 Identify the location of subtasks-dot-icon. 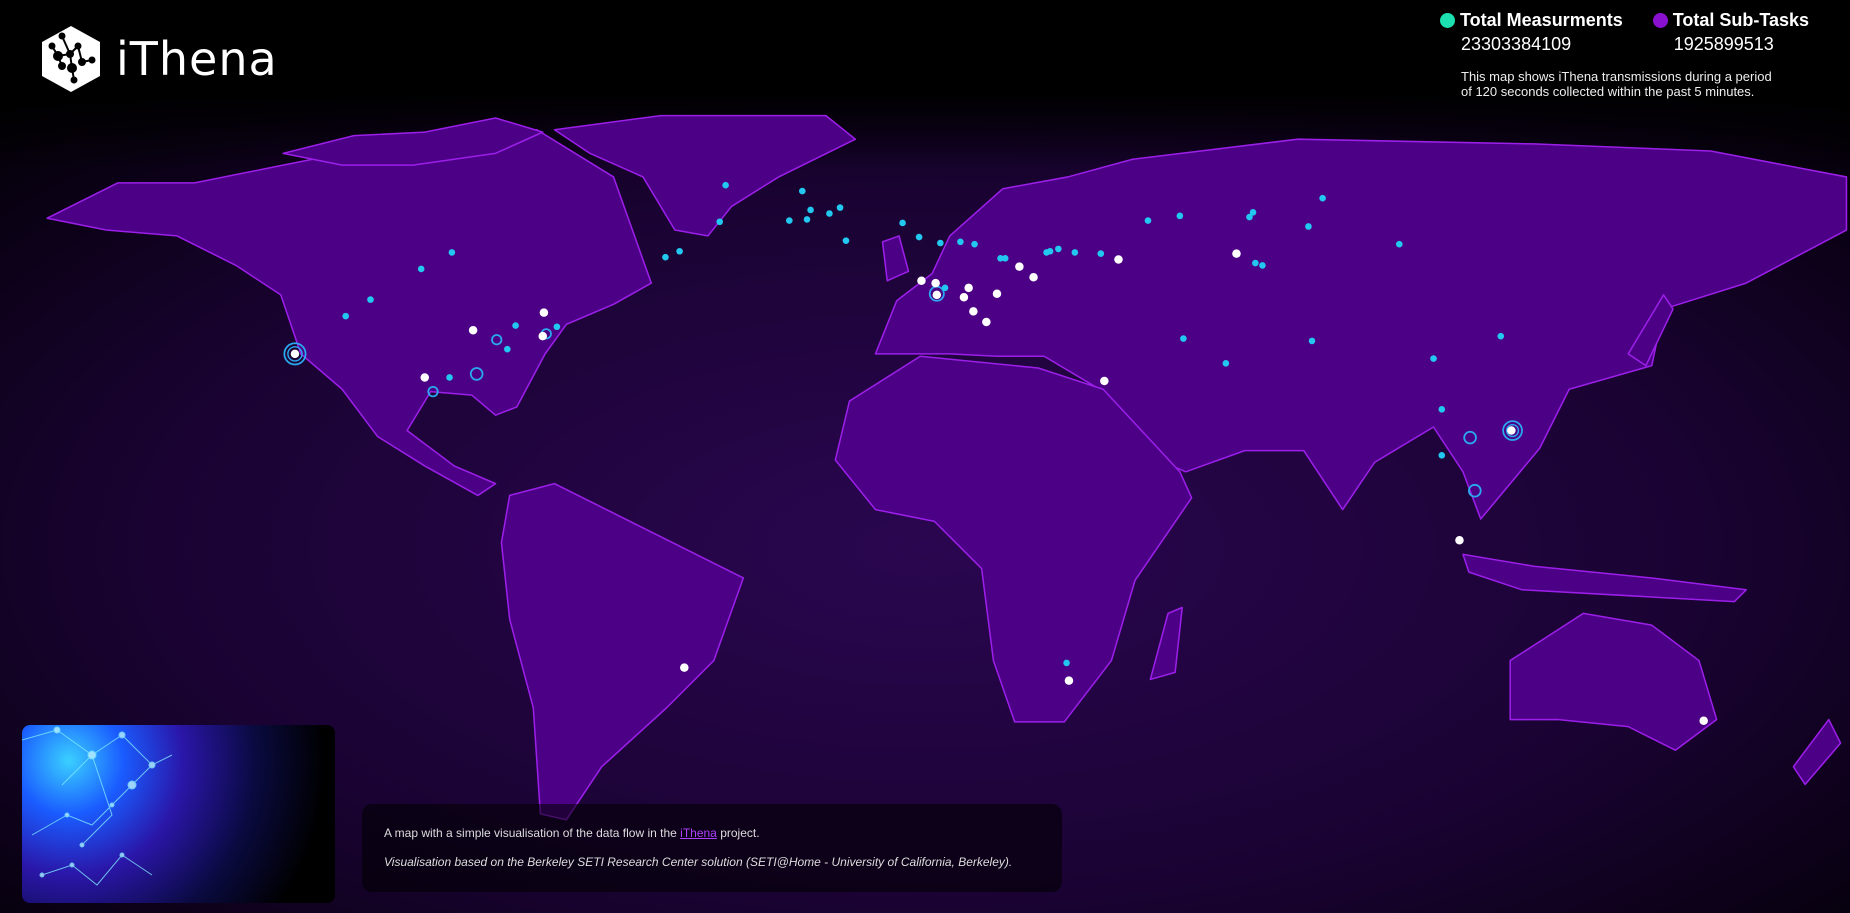
(1660, 20).